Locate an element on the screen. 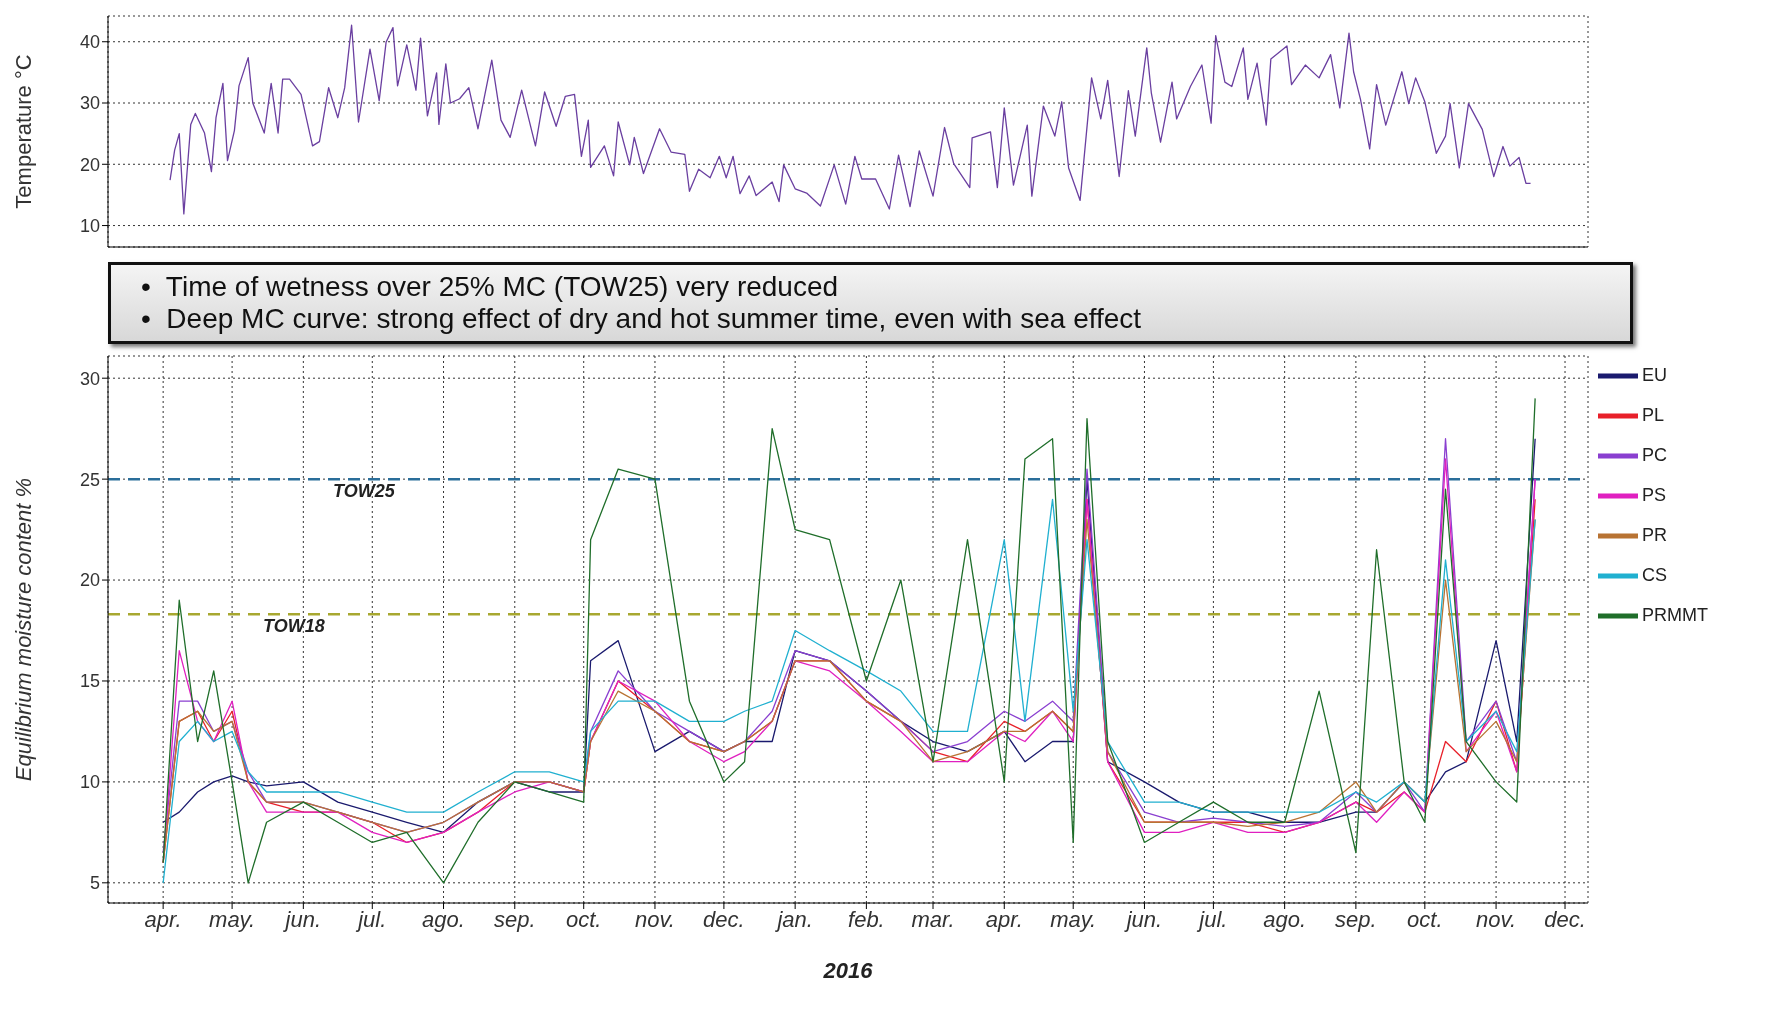 This screenshot has height=1015, width=1771. y-tick-label: 25 is located at coordinates (89, 479).